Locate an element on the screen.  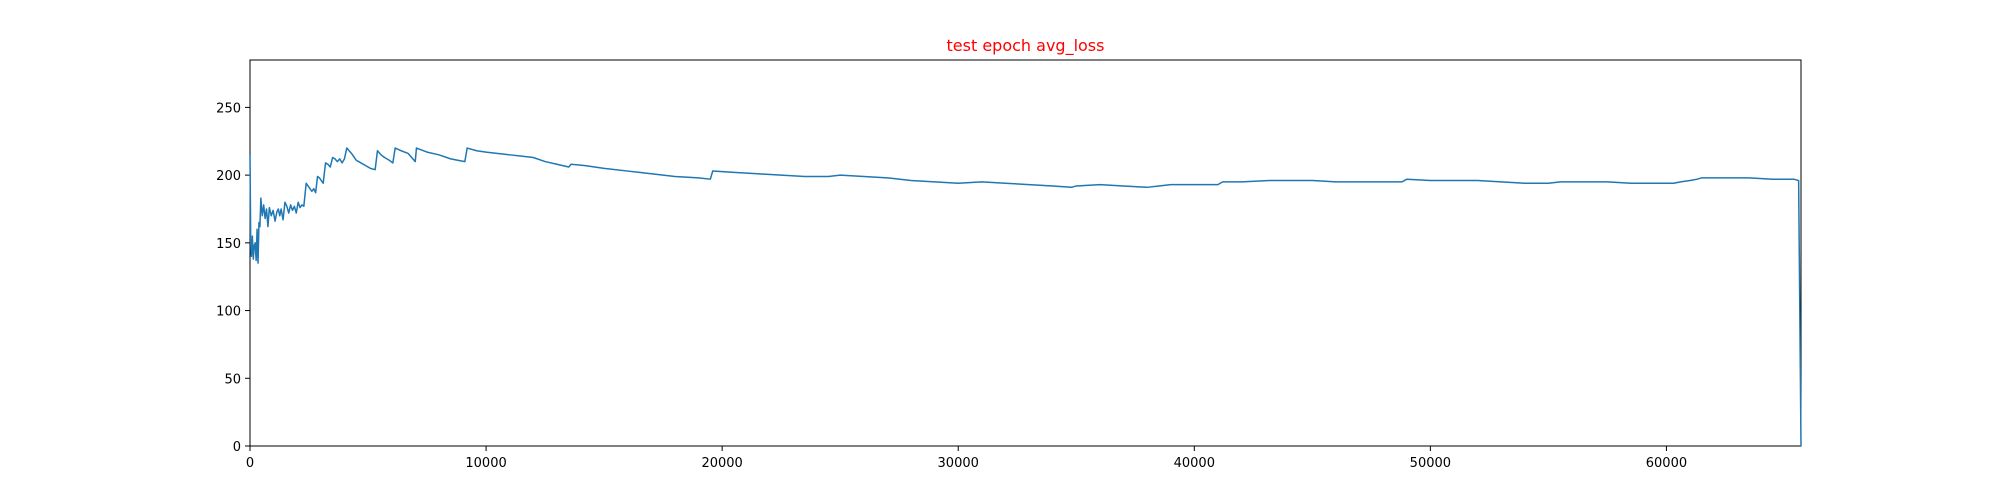
x-tick-label: 40000 is located at coordinates (1194, 463).